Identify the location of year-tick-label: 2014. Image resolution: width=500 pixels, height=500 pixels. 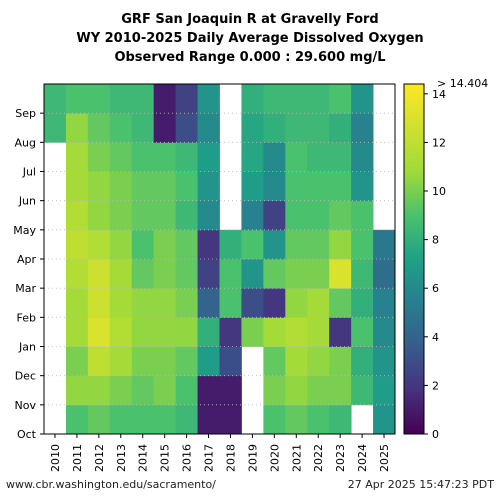
(143, 458).